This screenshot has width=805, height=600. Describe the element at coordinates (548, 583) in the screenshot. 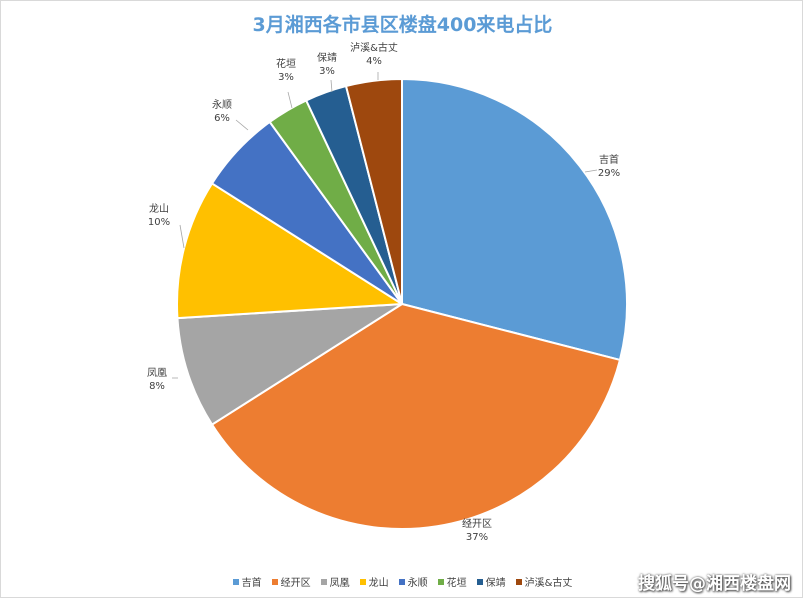

I see `legend-label: 泸溪&古丈` at that location.